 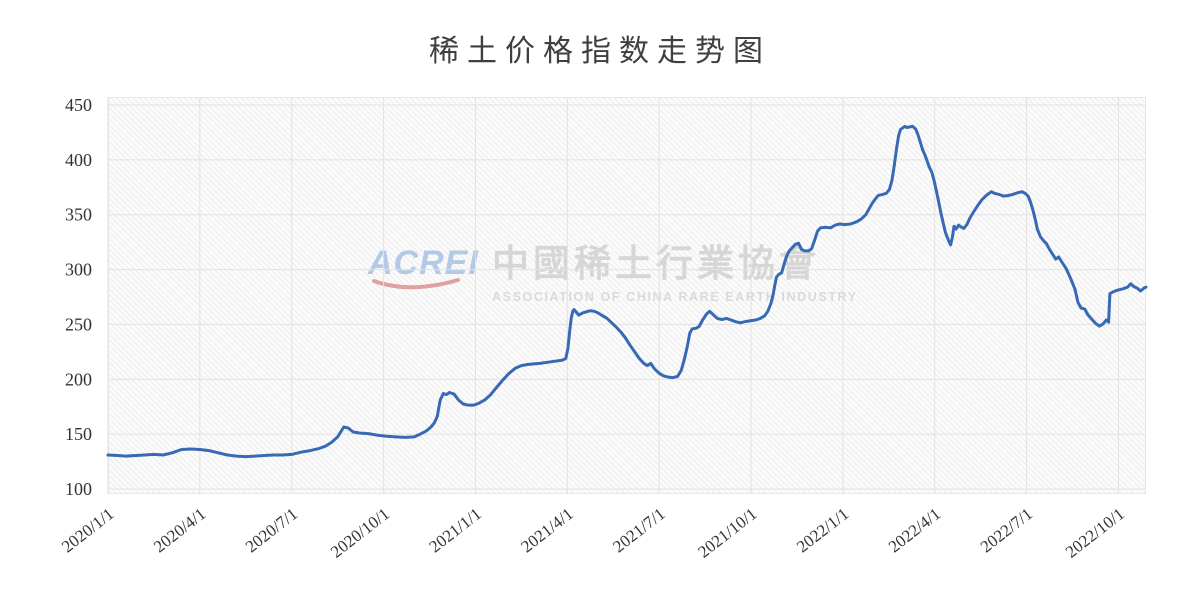 I want to click on x-tick-label: 2022/7/1, so click(x=1006, y=530).